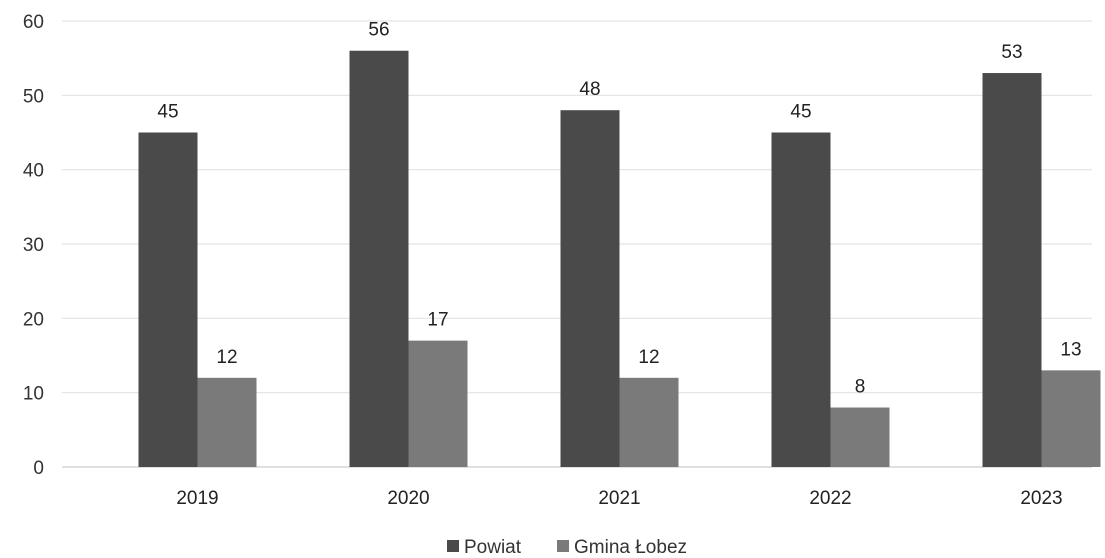  What do you see at coordinates (33, 96) in the screenshot?
I see `y-tick-label: 50` at bounding box center [33, 96].